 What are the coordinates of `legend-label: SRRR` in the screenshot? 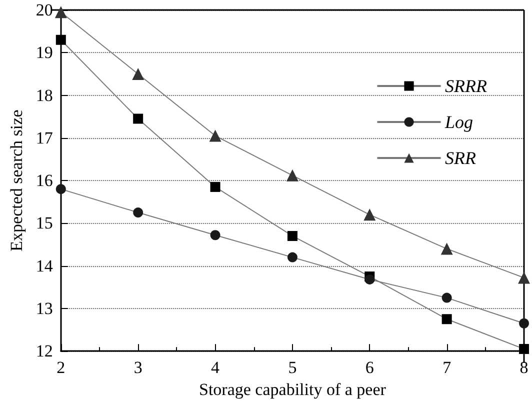 It's located at (466, 86).